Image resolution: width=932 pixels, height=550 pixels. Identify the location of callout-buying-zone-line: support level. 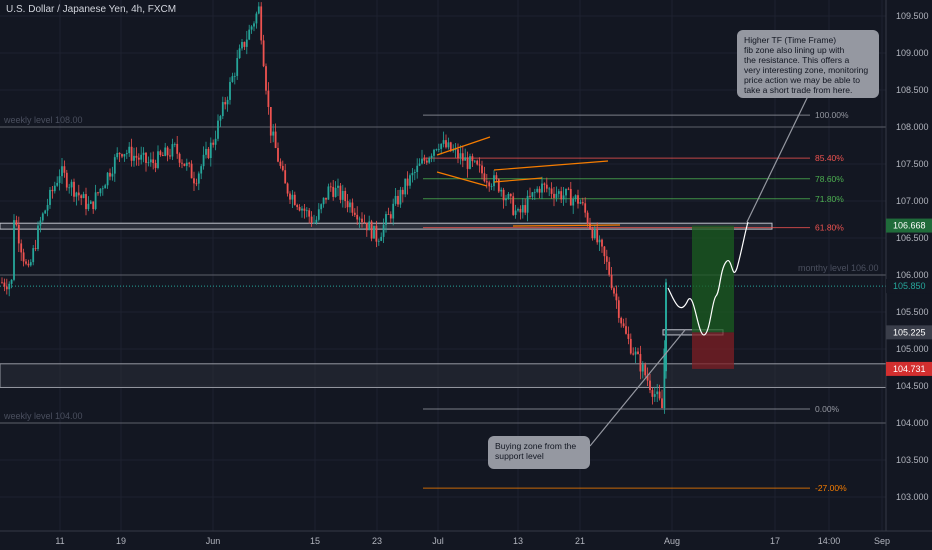
(519, 456).